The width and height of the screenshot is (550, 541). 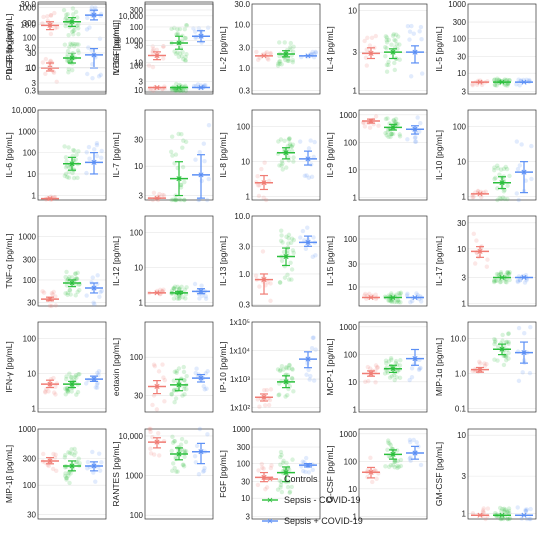 I want to click on y-tick-label: 10.0, so click(x=242, y=25).